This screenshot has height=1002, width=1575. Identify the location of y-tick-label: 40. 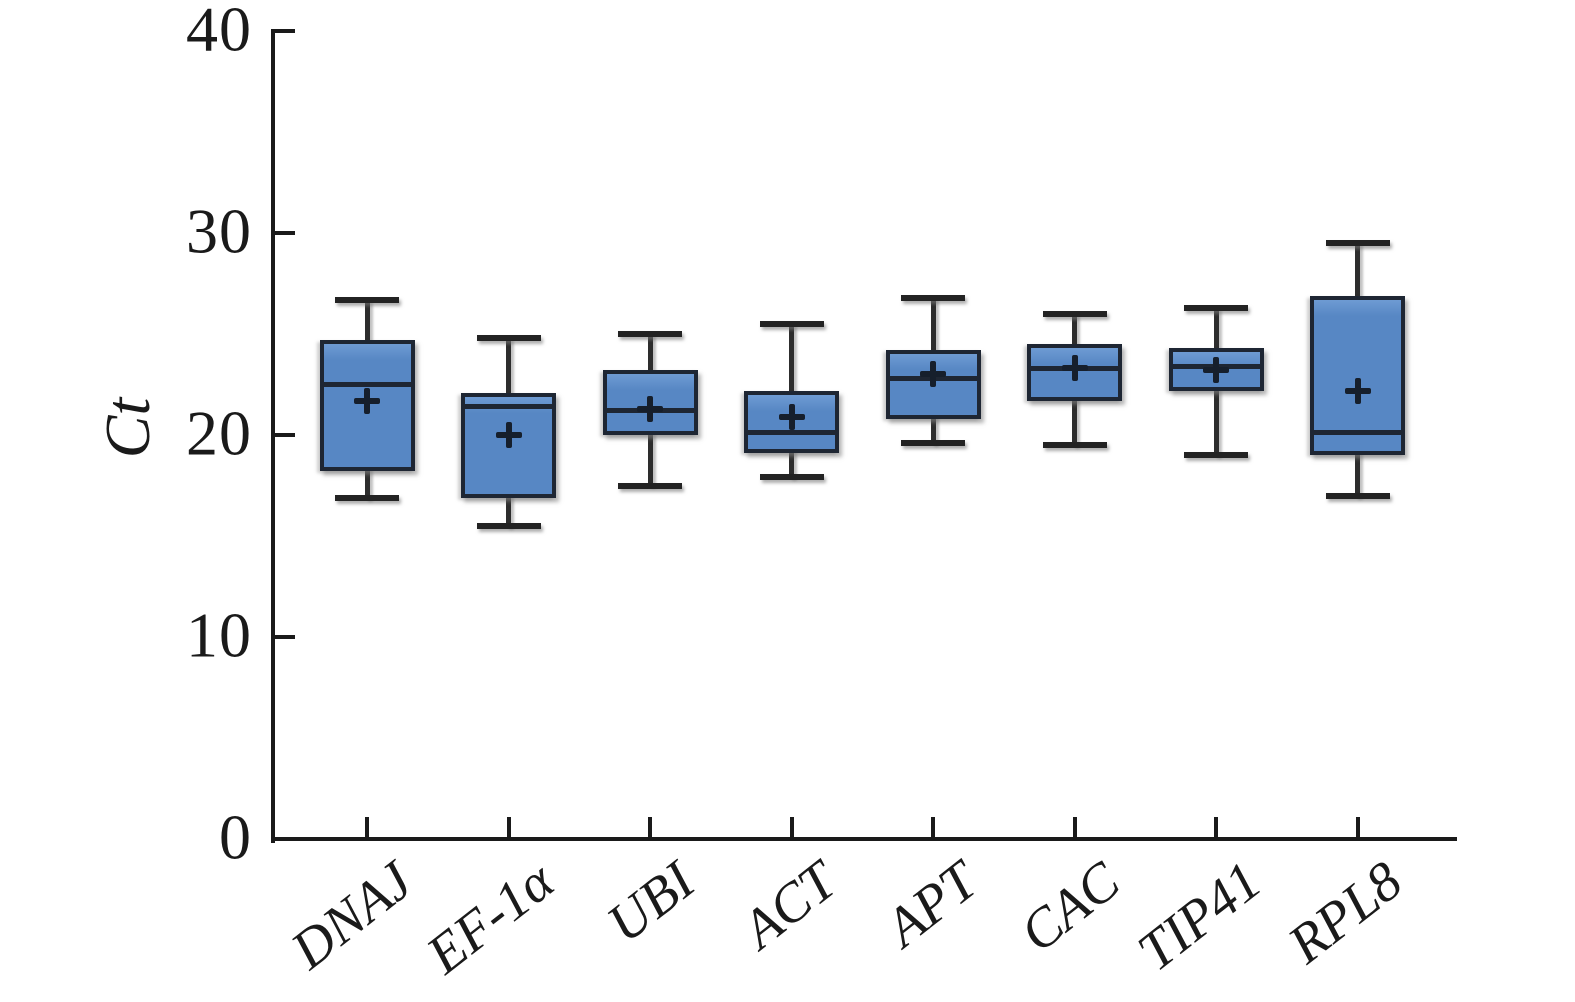
(219, 32).